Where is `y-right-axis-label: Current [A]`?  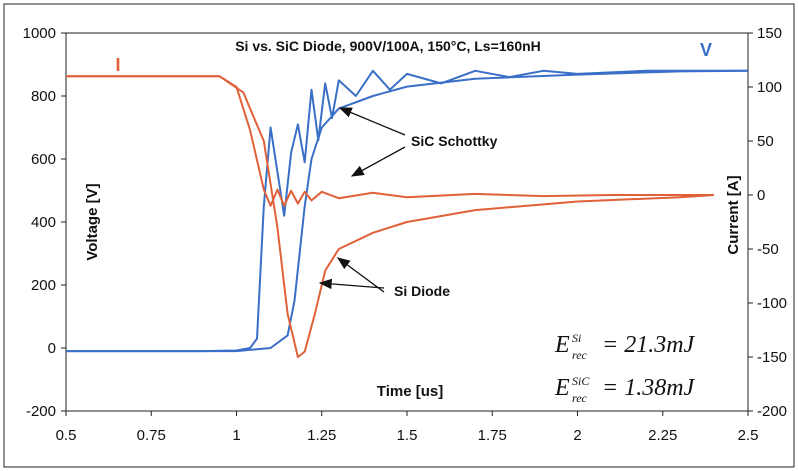
y-right-axis-label: Current [A] is located at coordinates (733, 214).